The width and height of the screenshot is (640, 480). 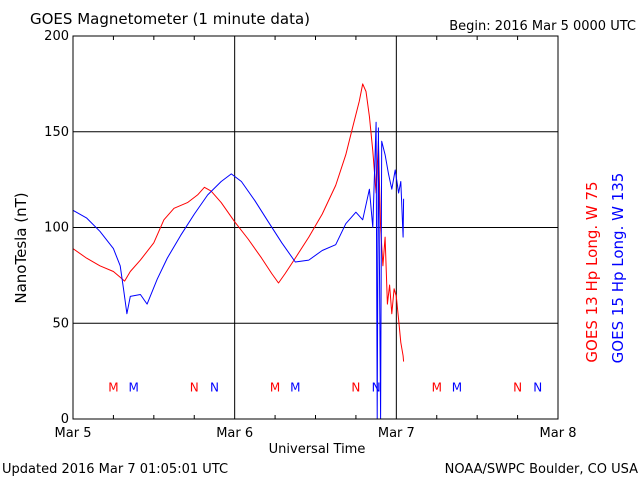 What do you see at coordinates (618, 268) in the screenshot?
I see `legend-goes15: GOES 15 Hp Long. W 135` at bounding box center [618, 268].